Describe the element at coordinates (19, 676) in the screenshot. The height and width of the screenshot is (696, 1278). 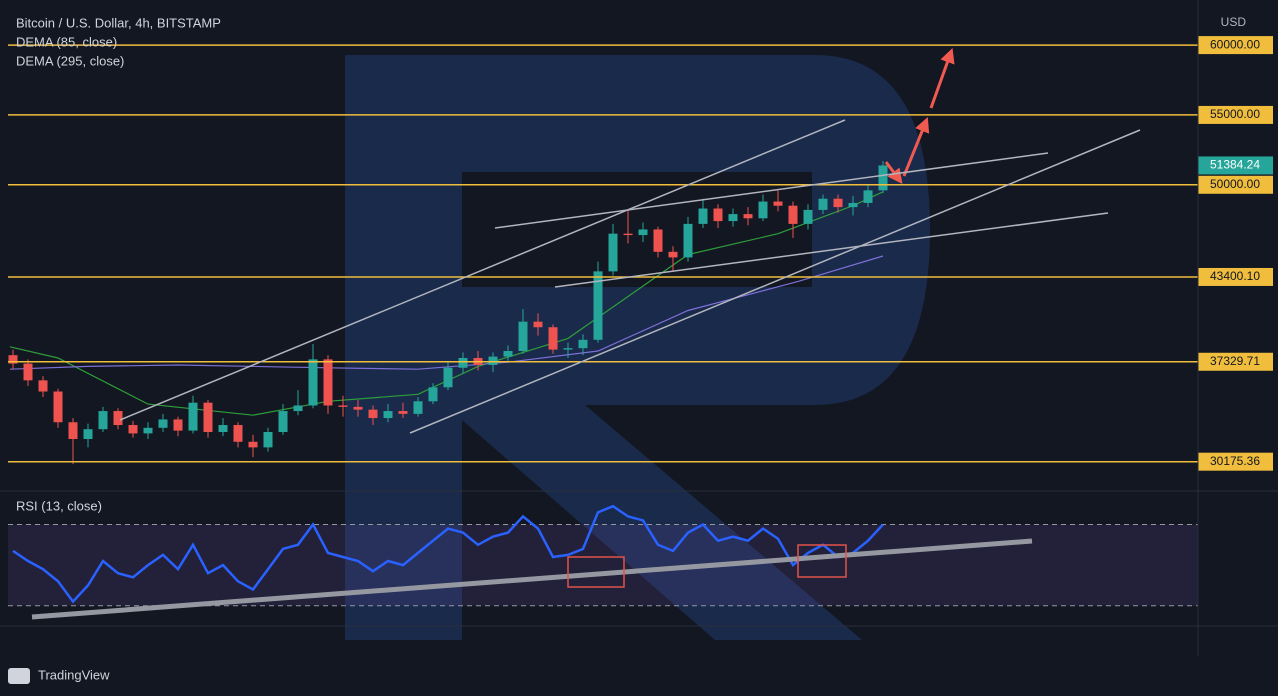
I see `logo-icon` at that location.